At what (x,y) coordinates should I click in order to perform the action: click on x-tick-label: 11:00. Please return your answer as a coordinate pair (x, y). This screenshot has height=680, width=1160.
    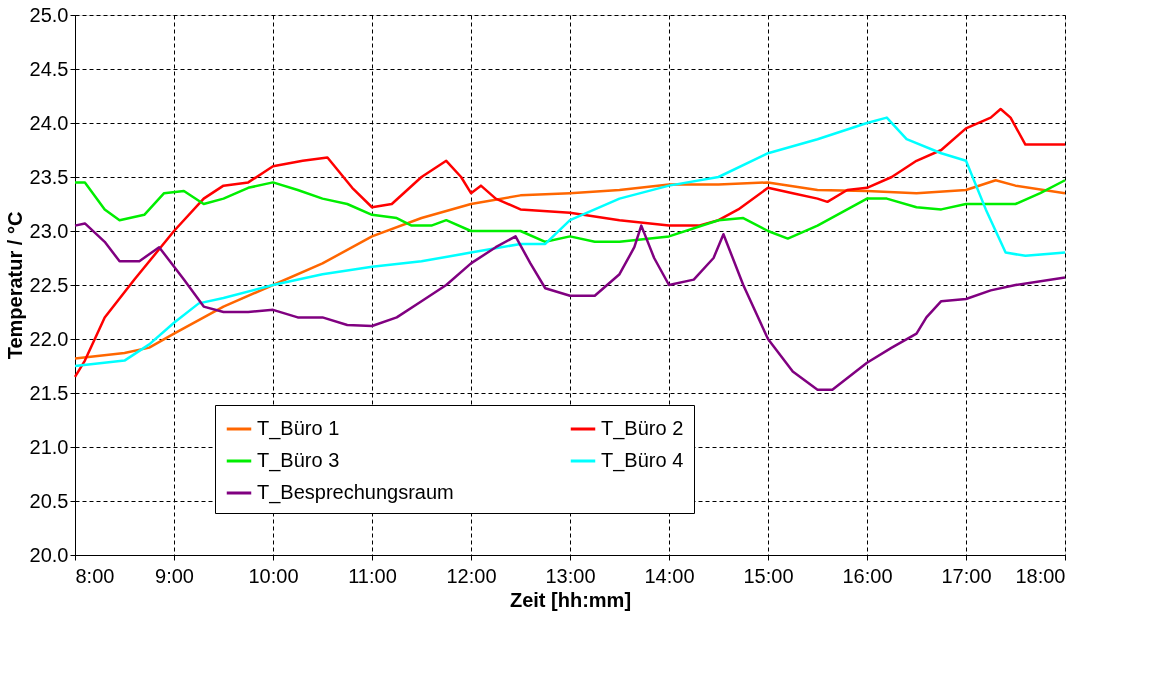
    Looking at the image, I should click on (372, 575).